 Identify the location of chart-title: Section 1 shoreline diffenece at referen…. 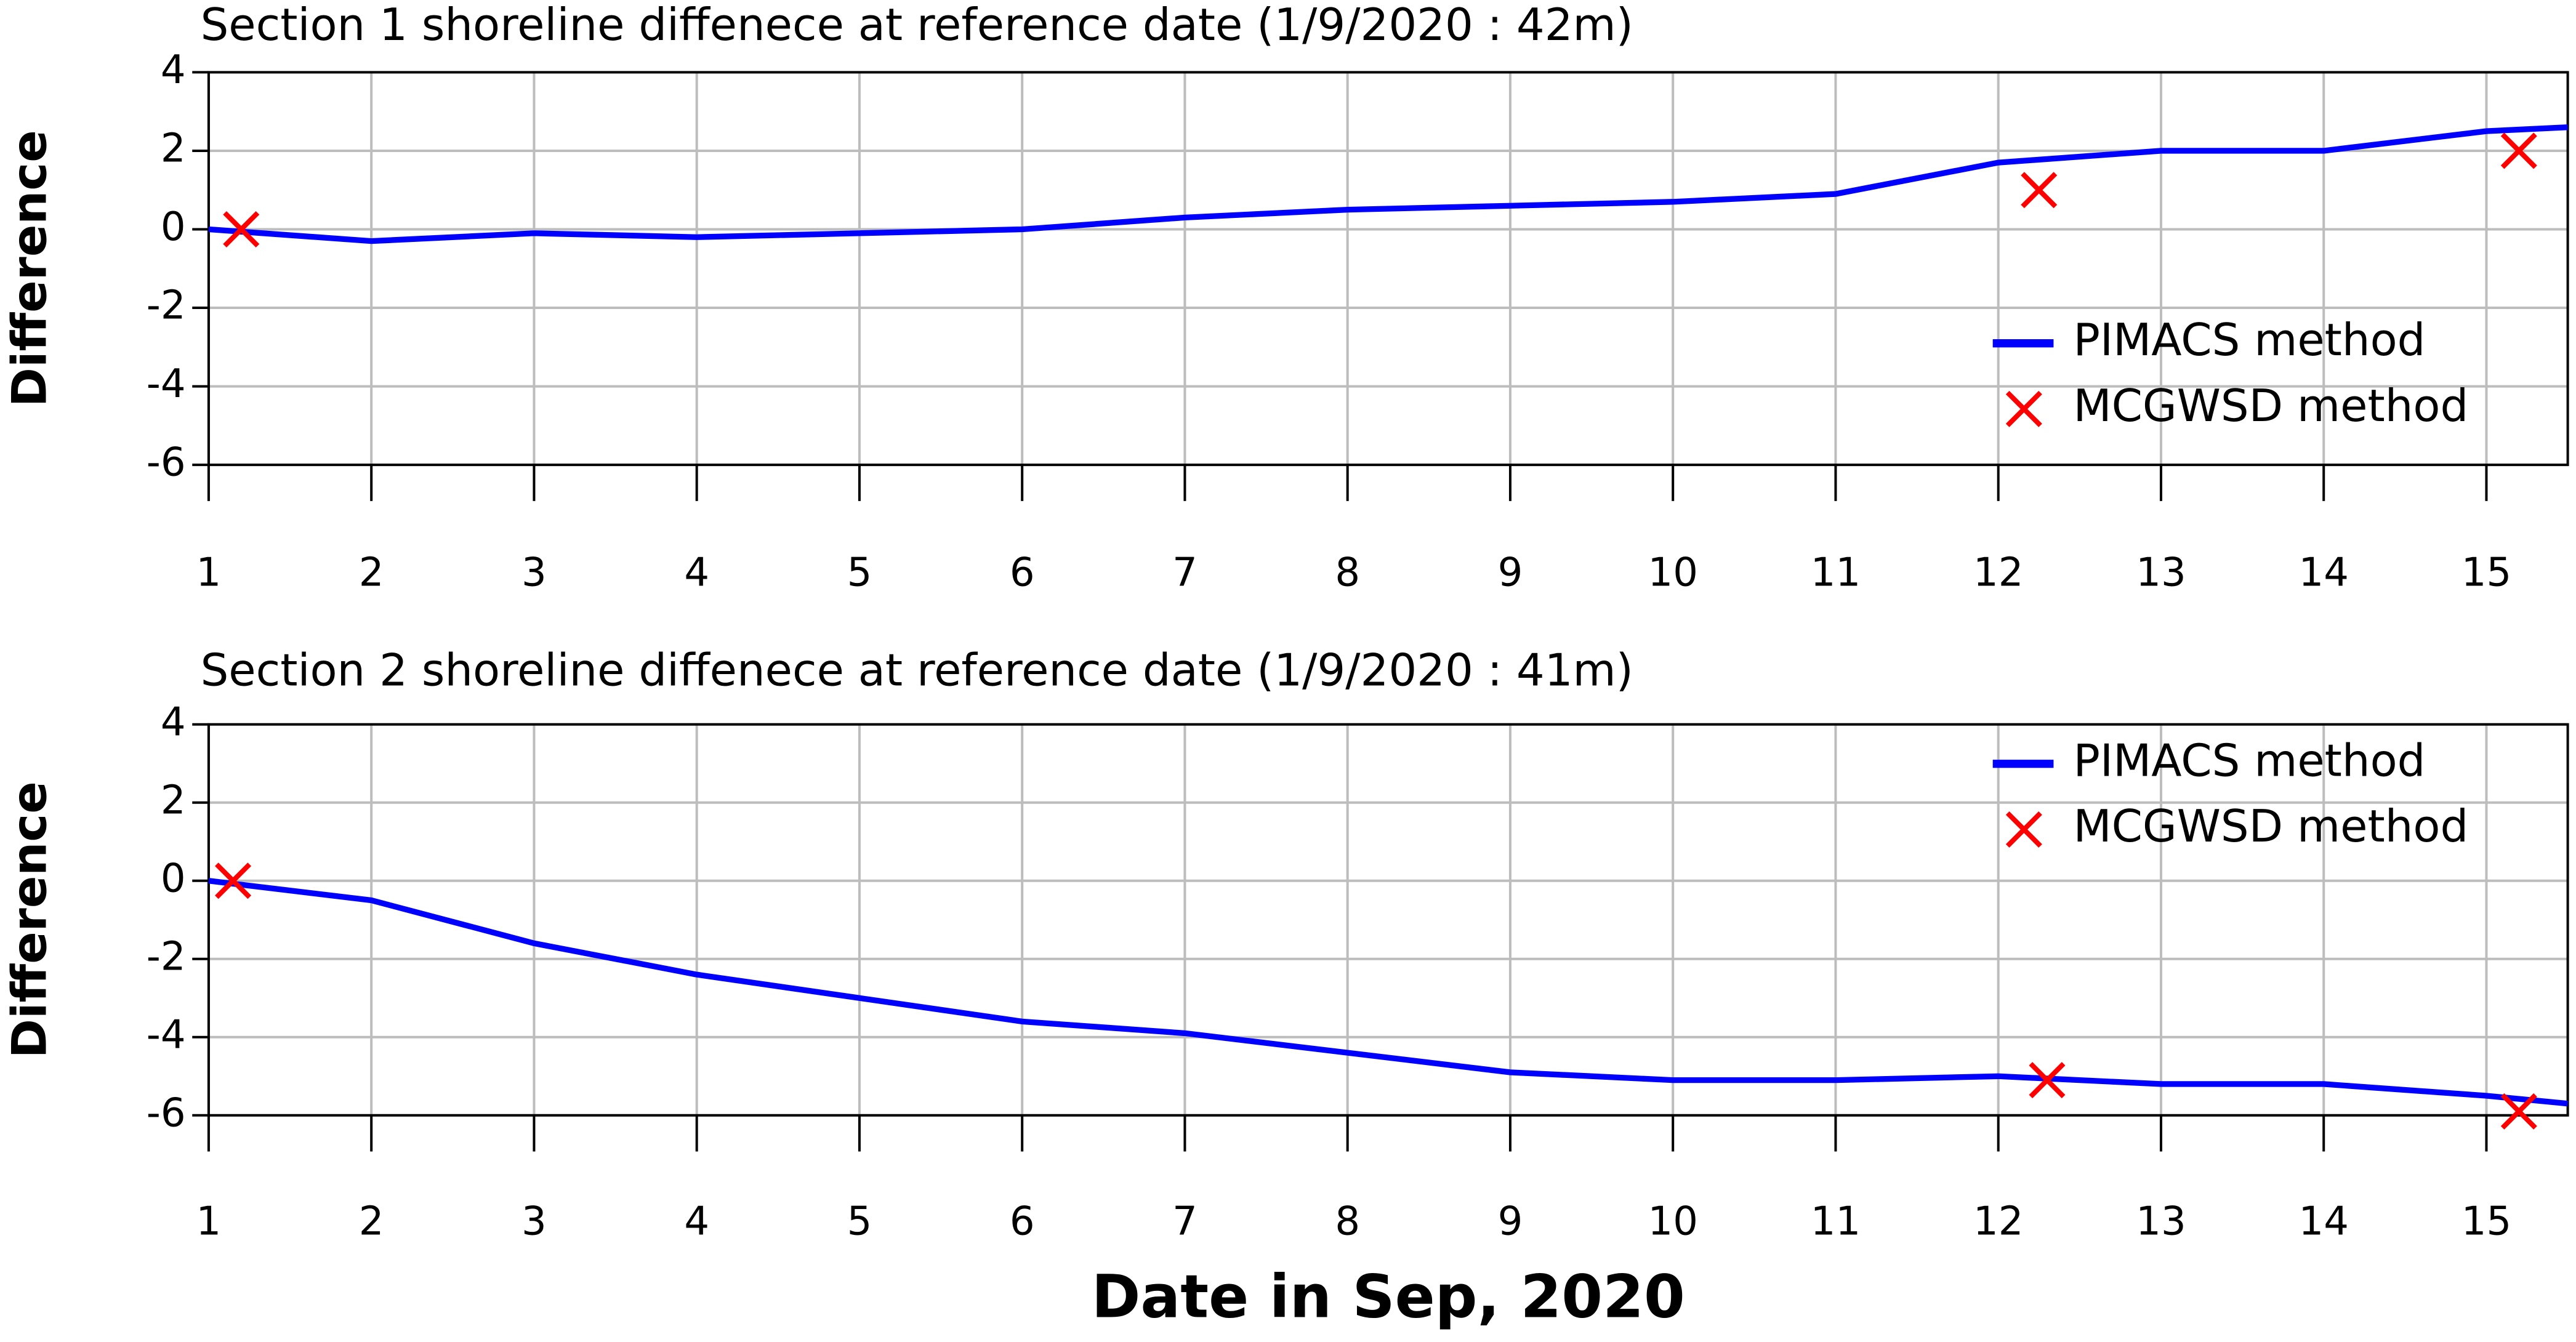
(917, 25).